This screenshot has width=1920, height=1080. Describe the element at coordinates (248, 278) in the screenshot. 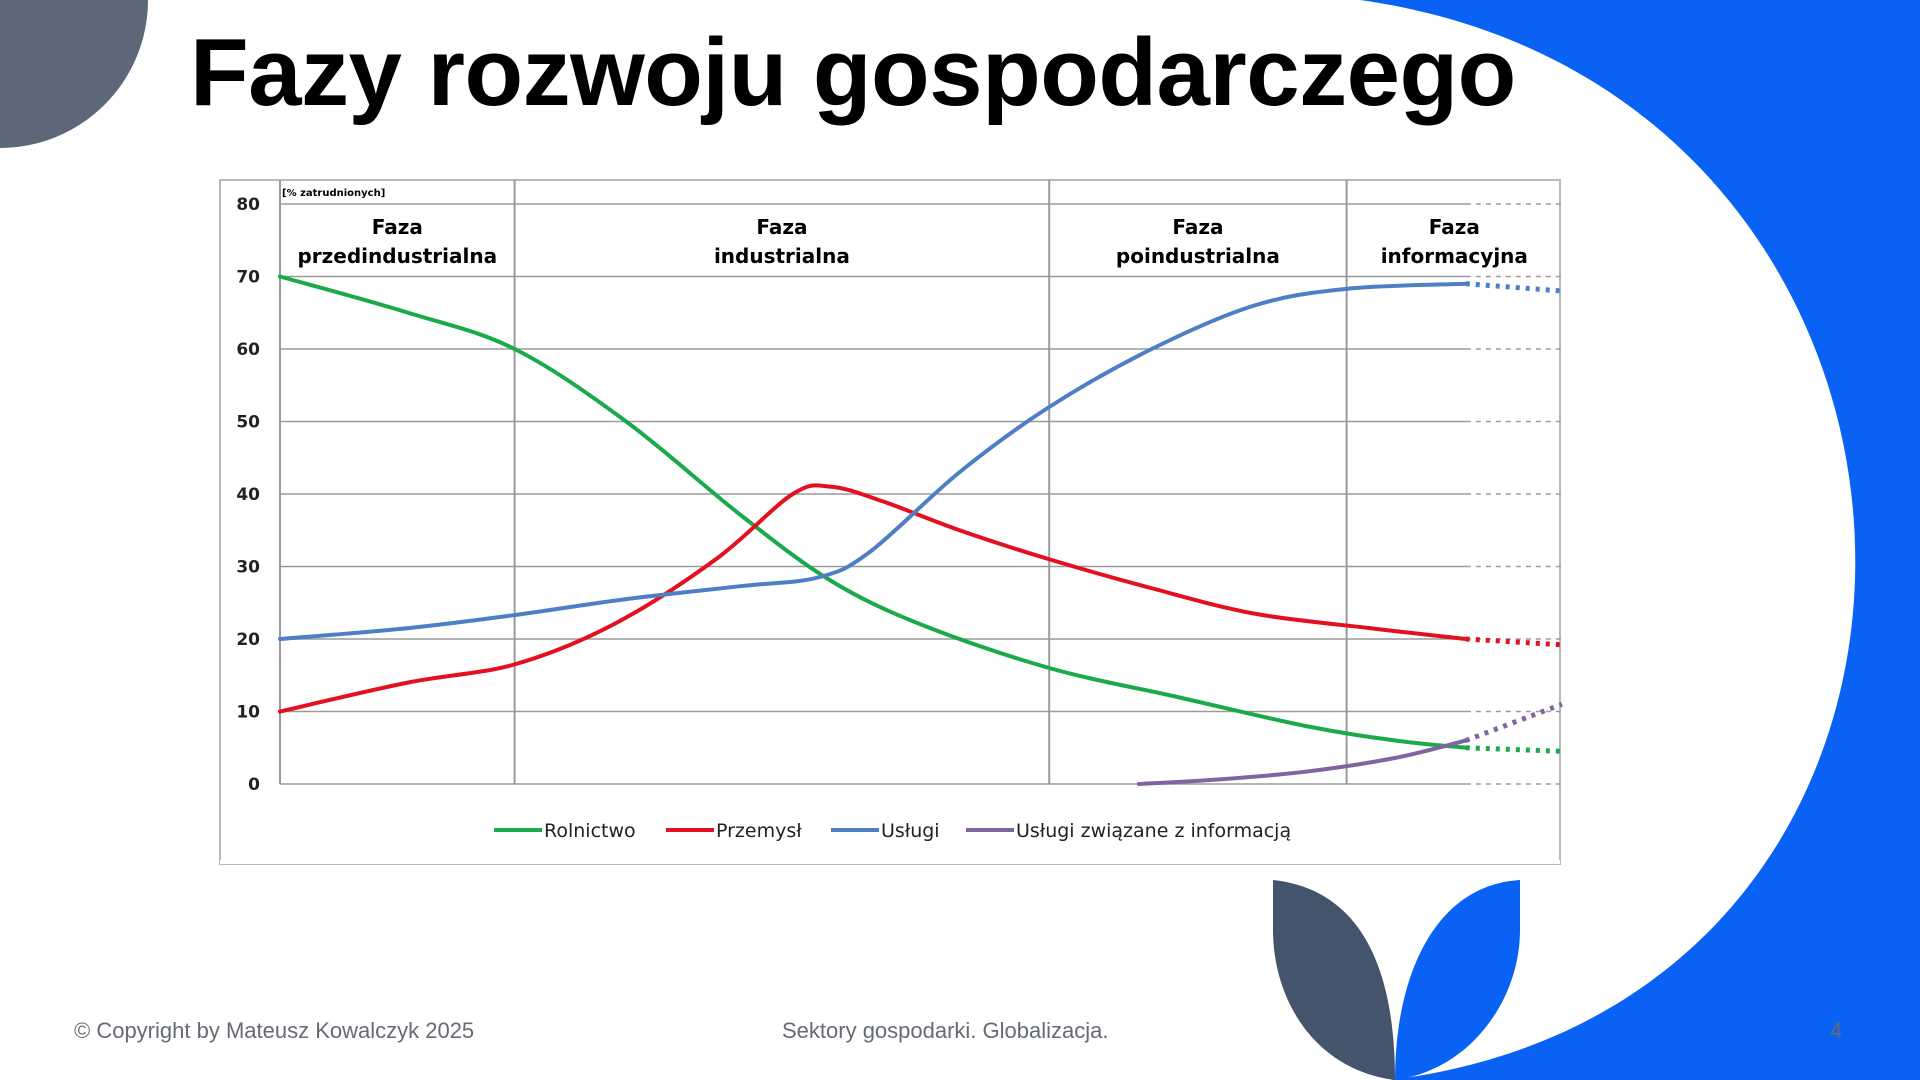

I see `y-tick-label: 70` at that location.